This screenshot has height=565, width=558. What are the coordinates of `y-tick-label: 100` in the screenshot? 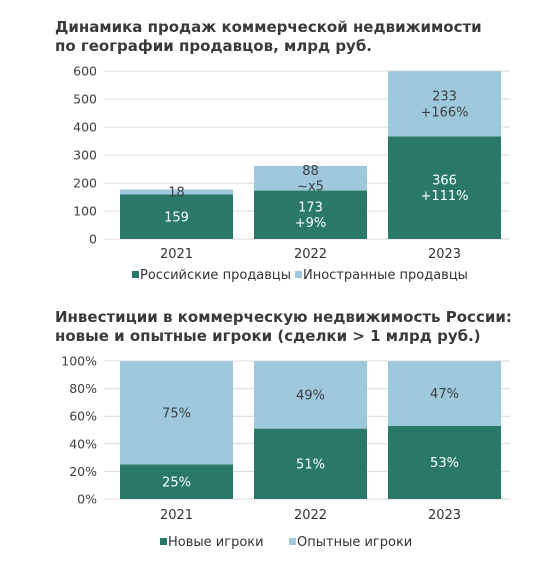 It's located at (85, 211).